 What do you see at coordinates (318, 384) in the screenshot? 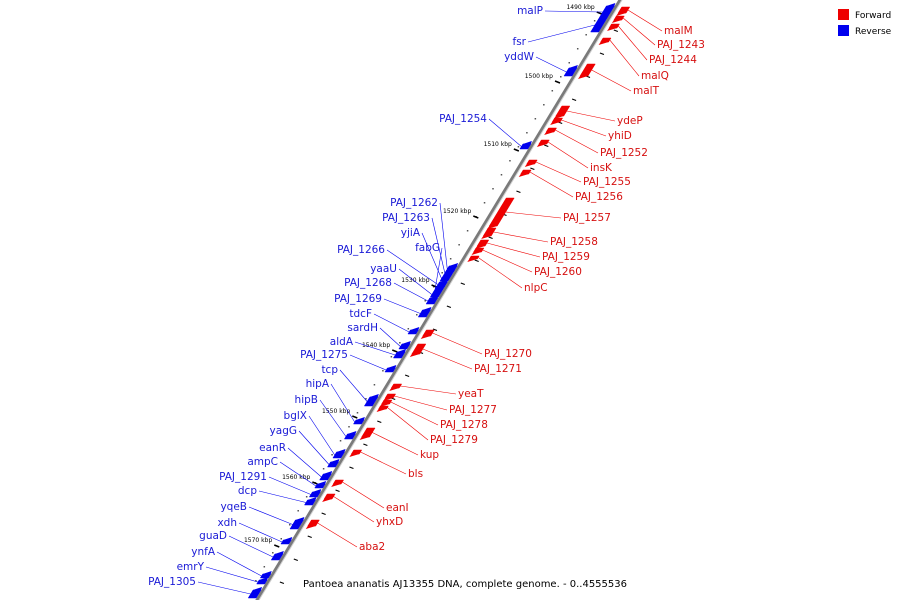
I see `reverse-gene-label: hipA` at bounding box center [318, 384].